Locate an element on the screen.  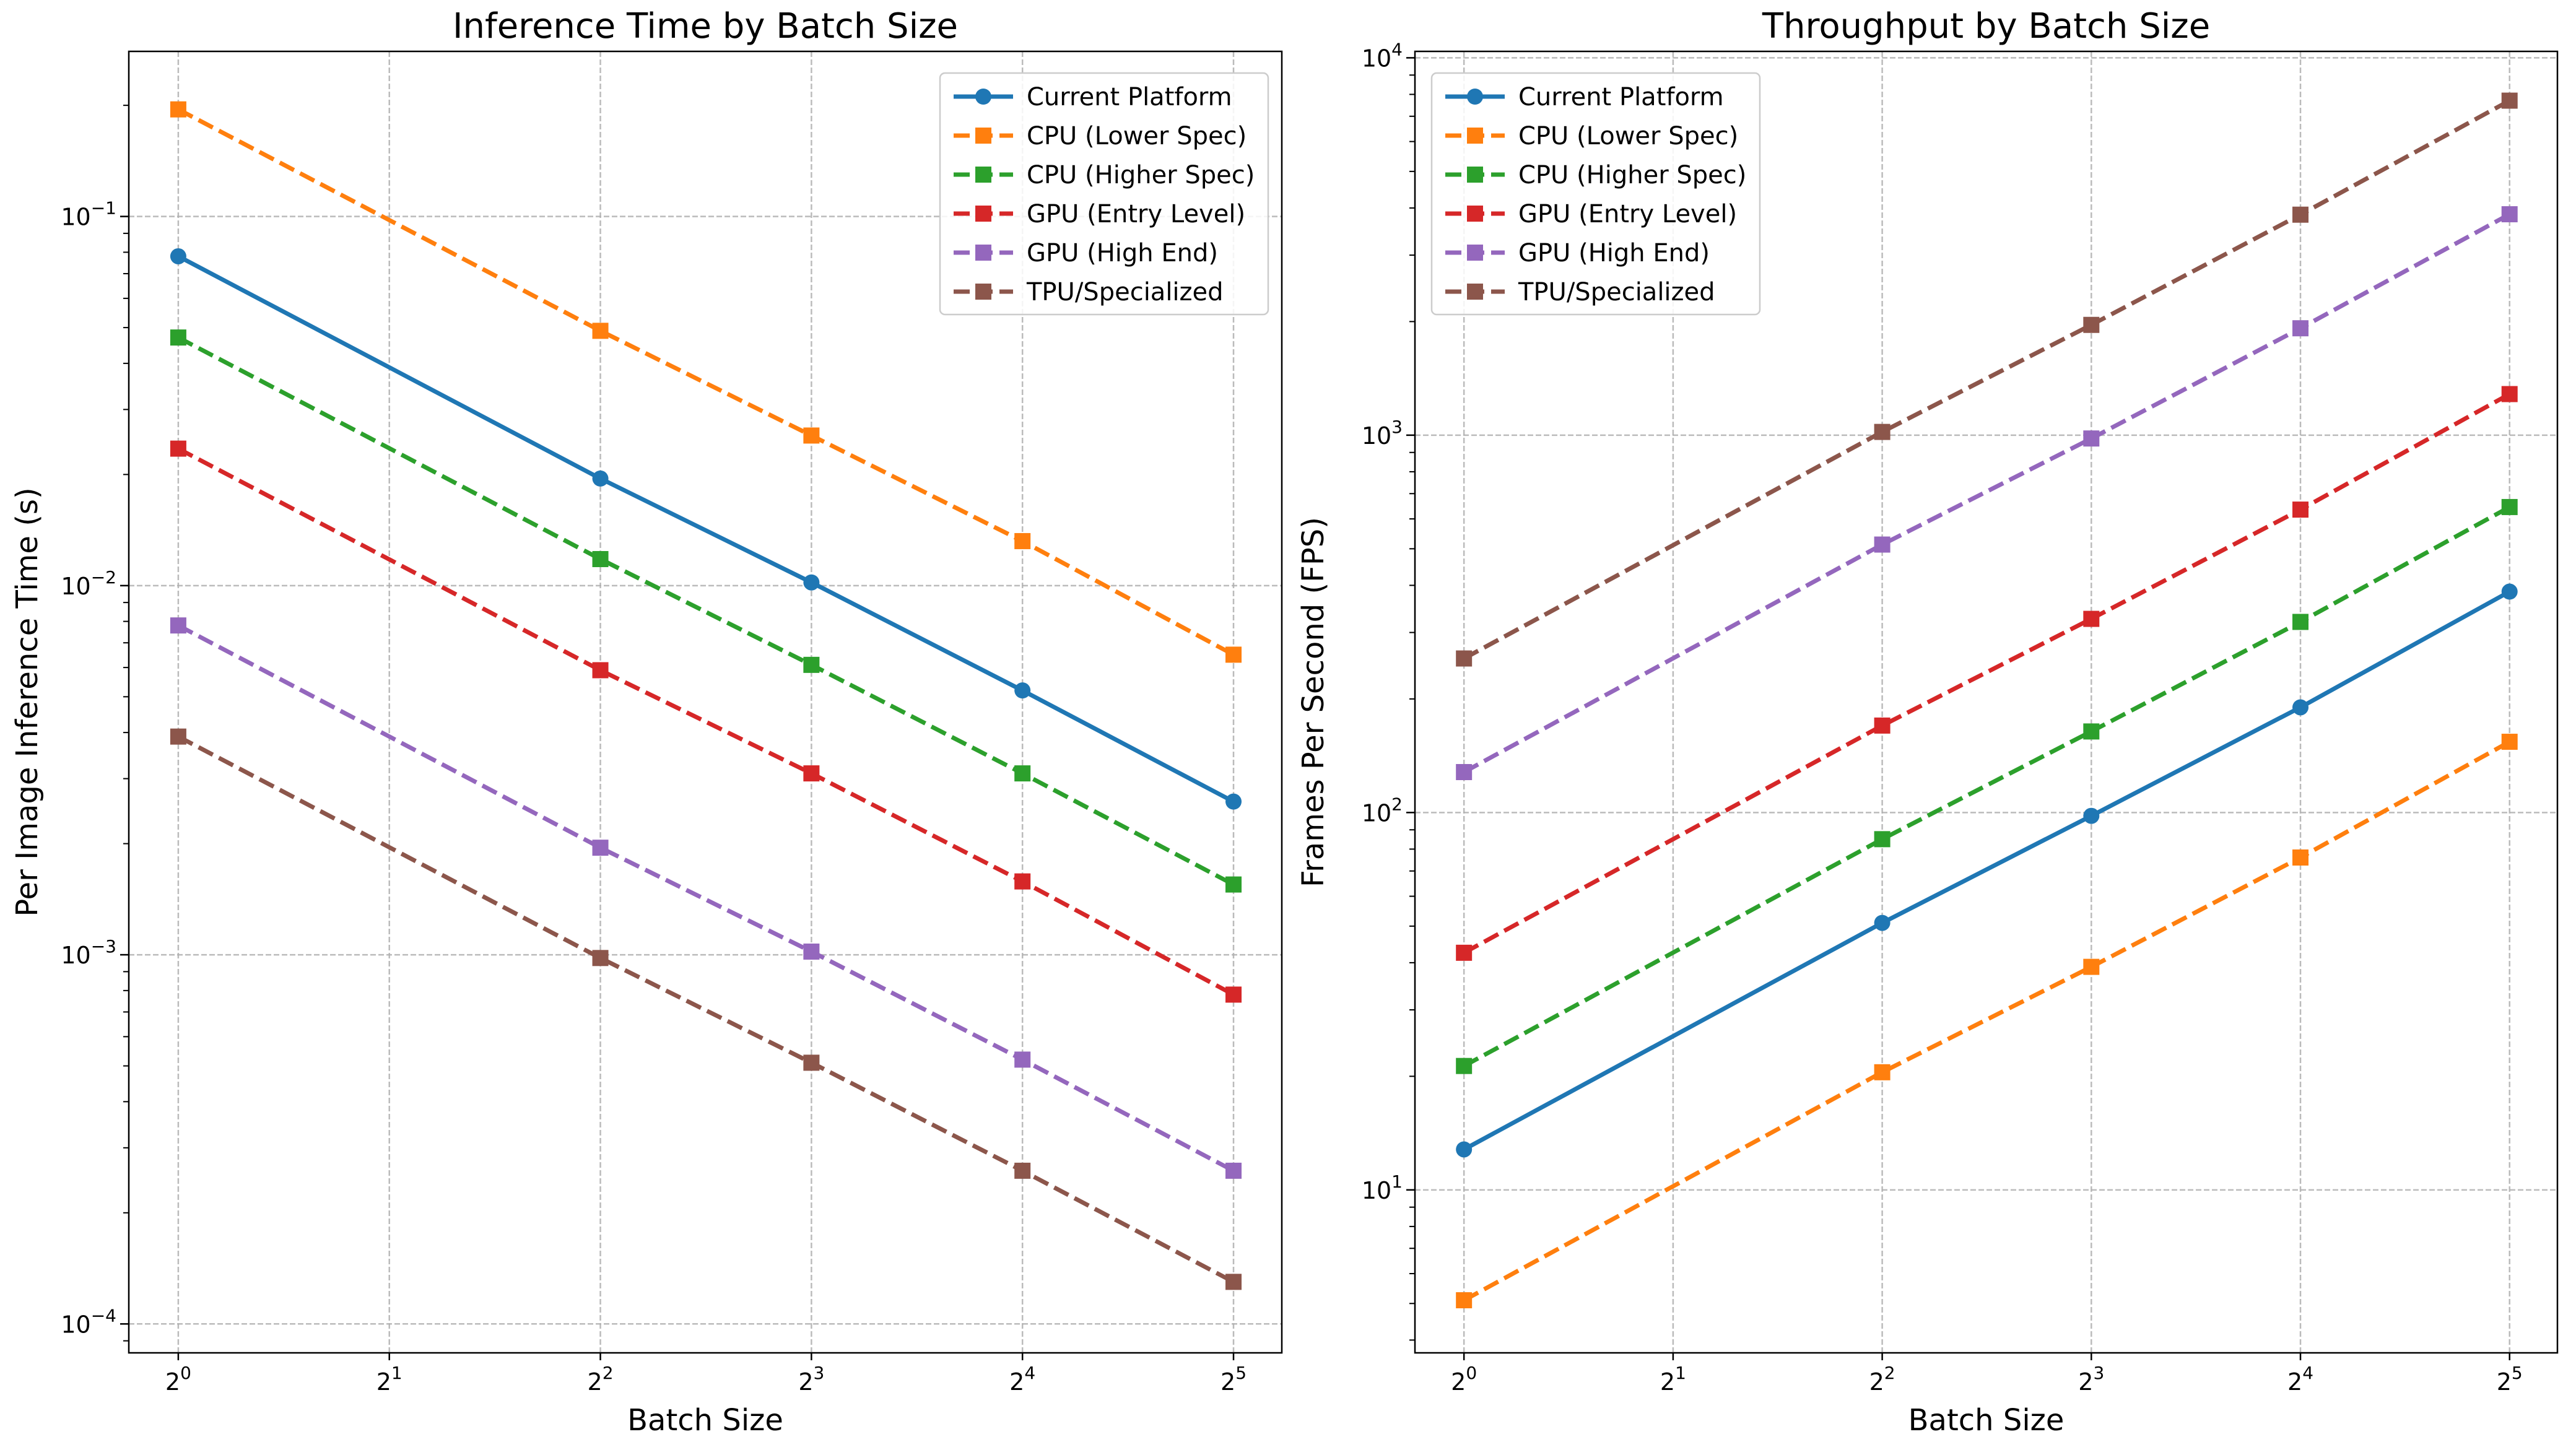
y-tick-label: 10⁴ is located at coordinates (1382, 55).